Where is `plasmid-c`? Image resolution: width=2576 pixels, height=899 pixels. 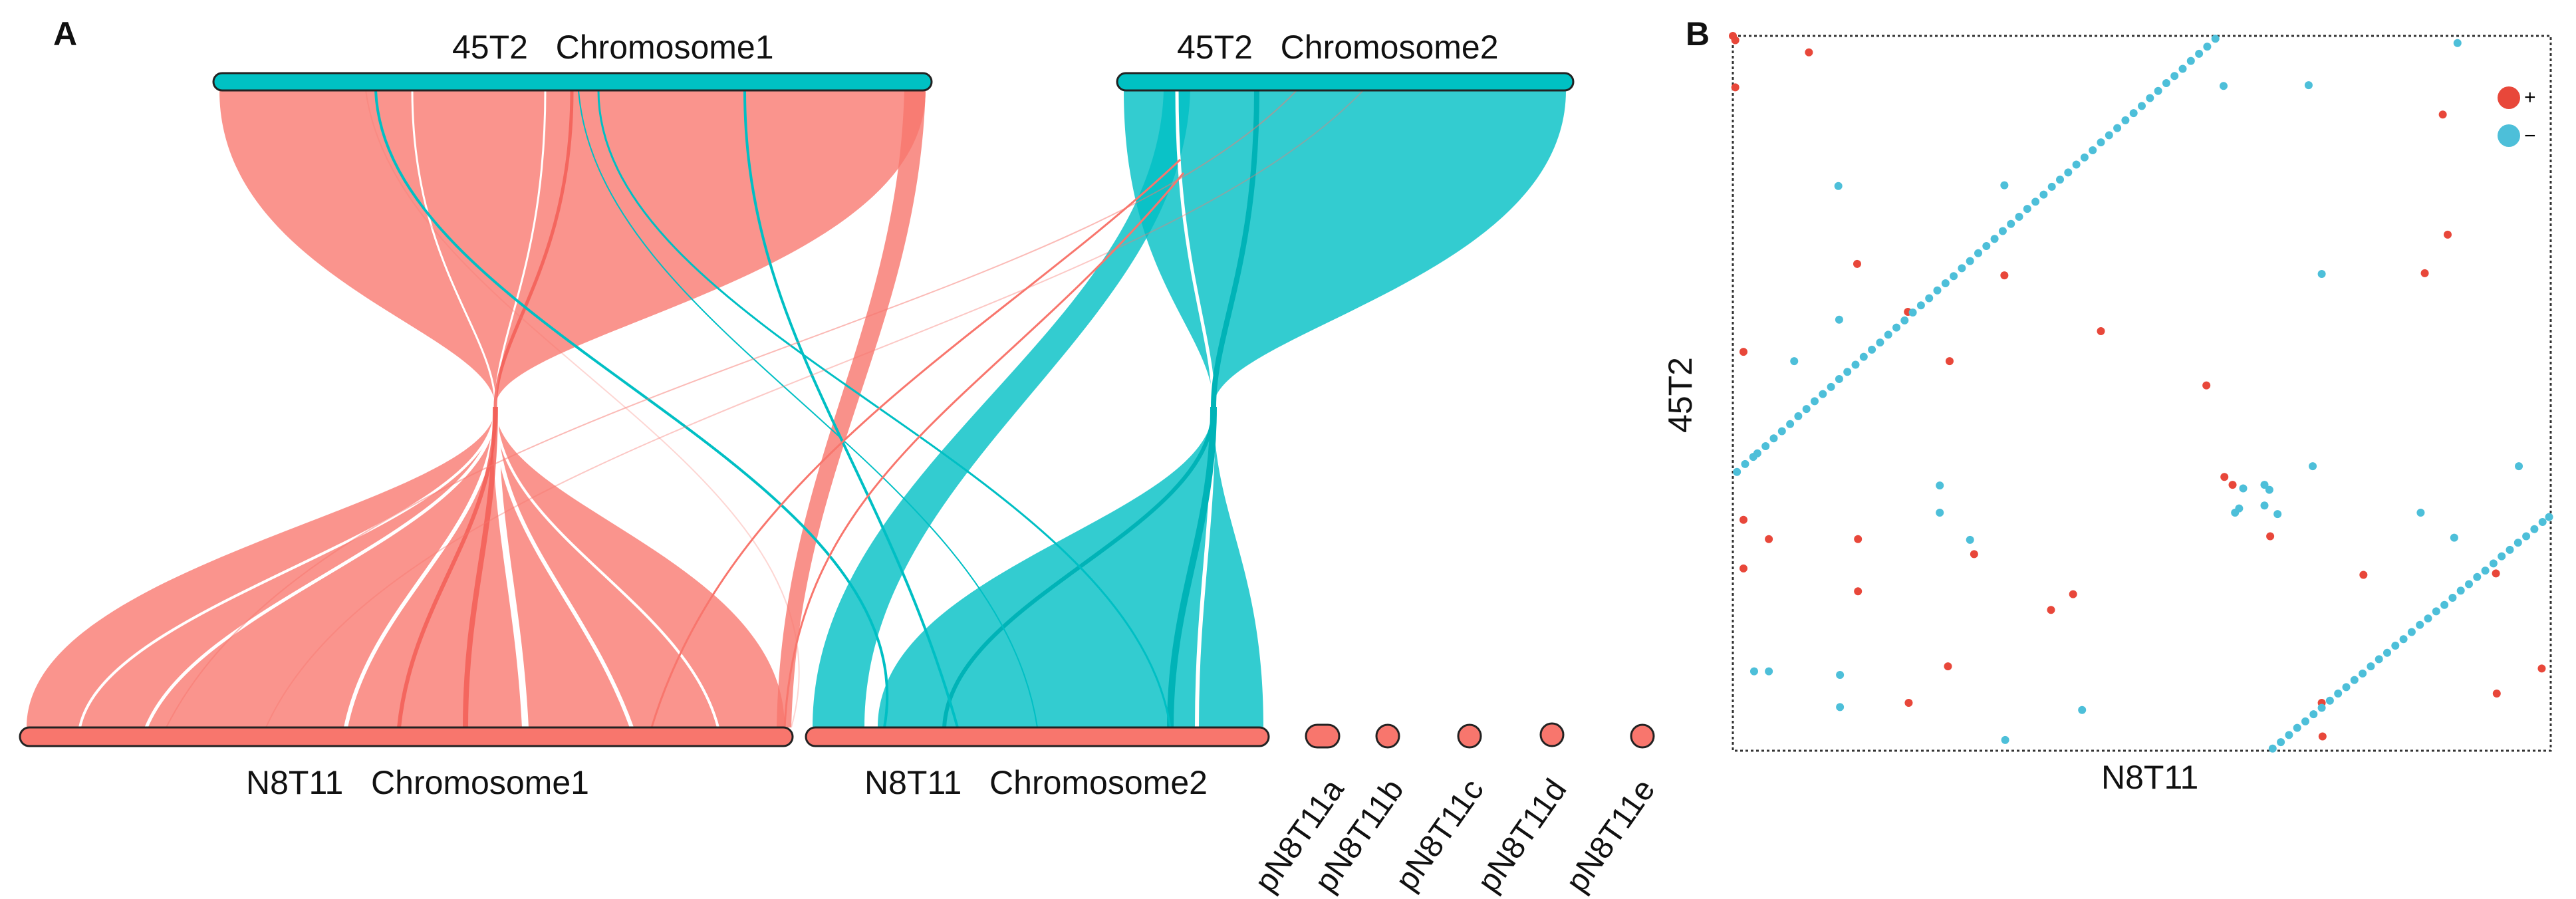 plasmid-c is located at coordinates (1469, 736).